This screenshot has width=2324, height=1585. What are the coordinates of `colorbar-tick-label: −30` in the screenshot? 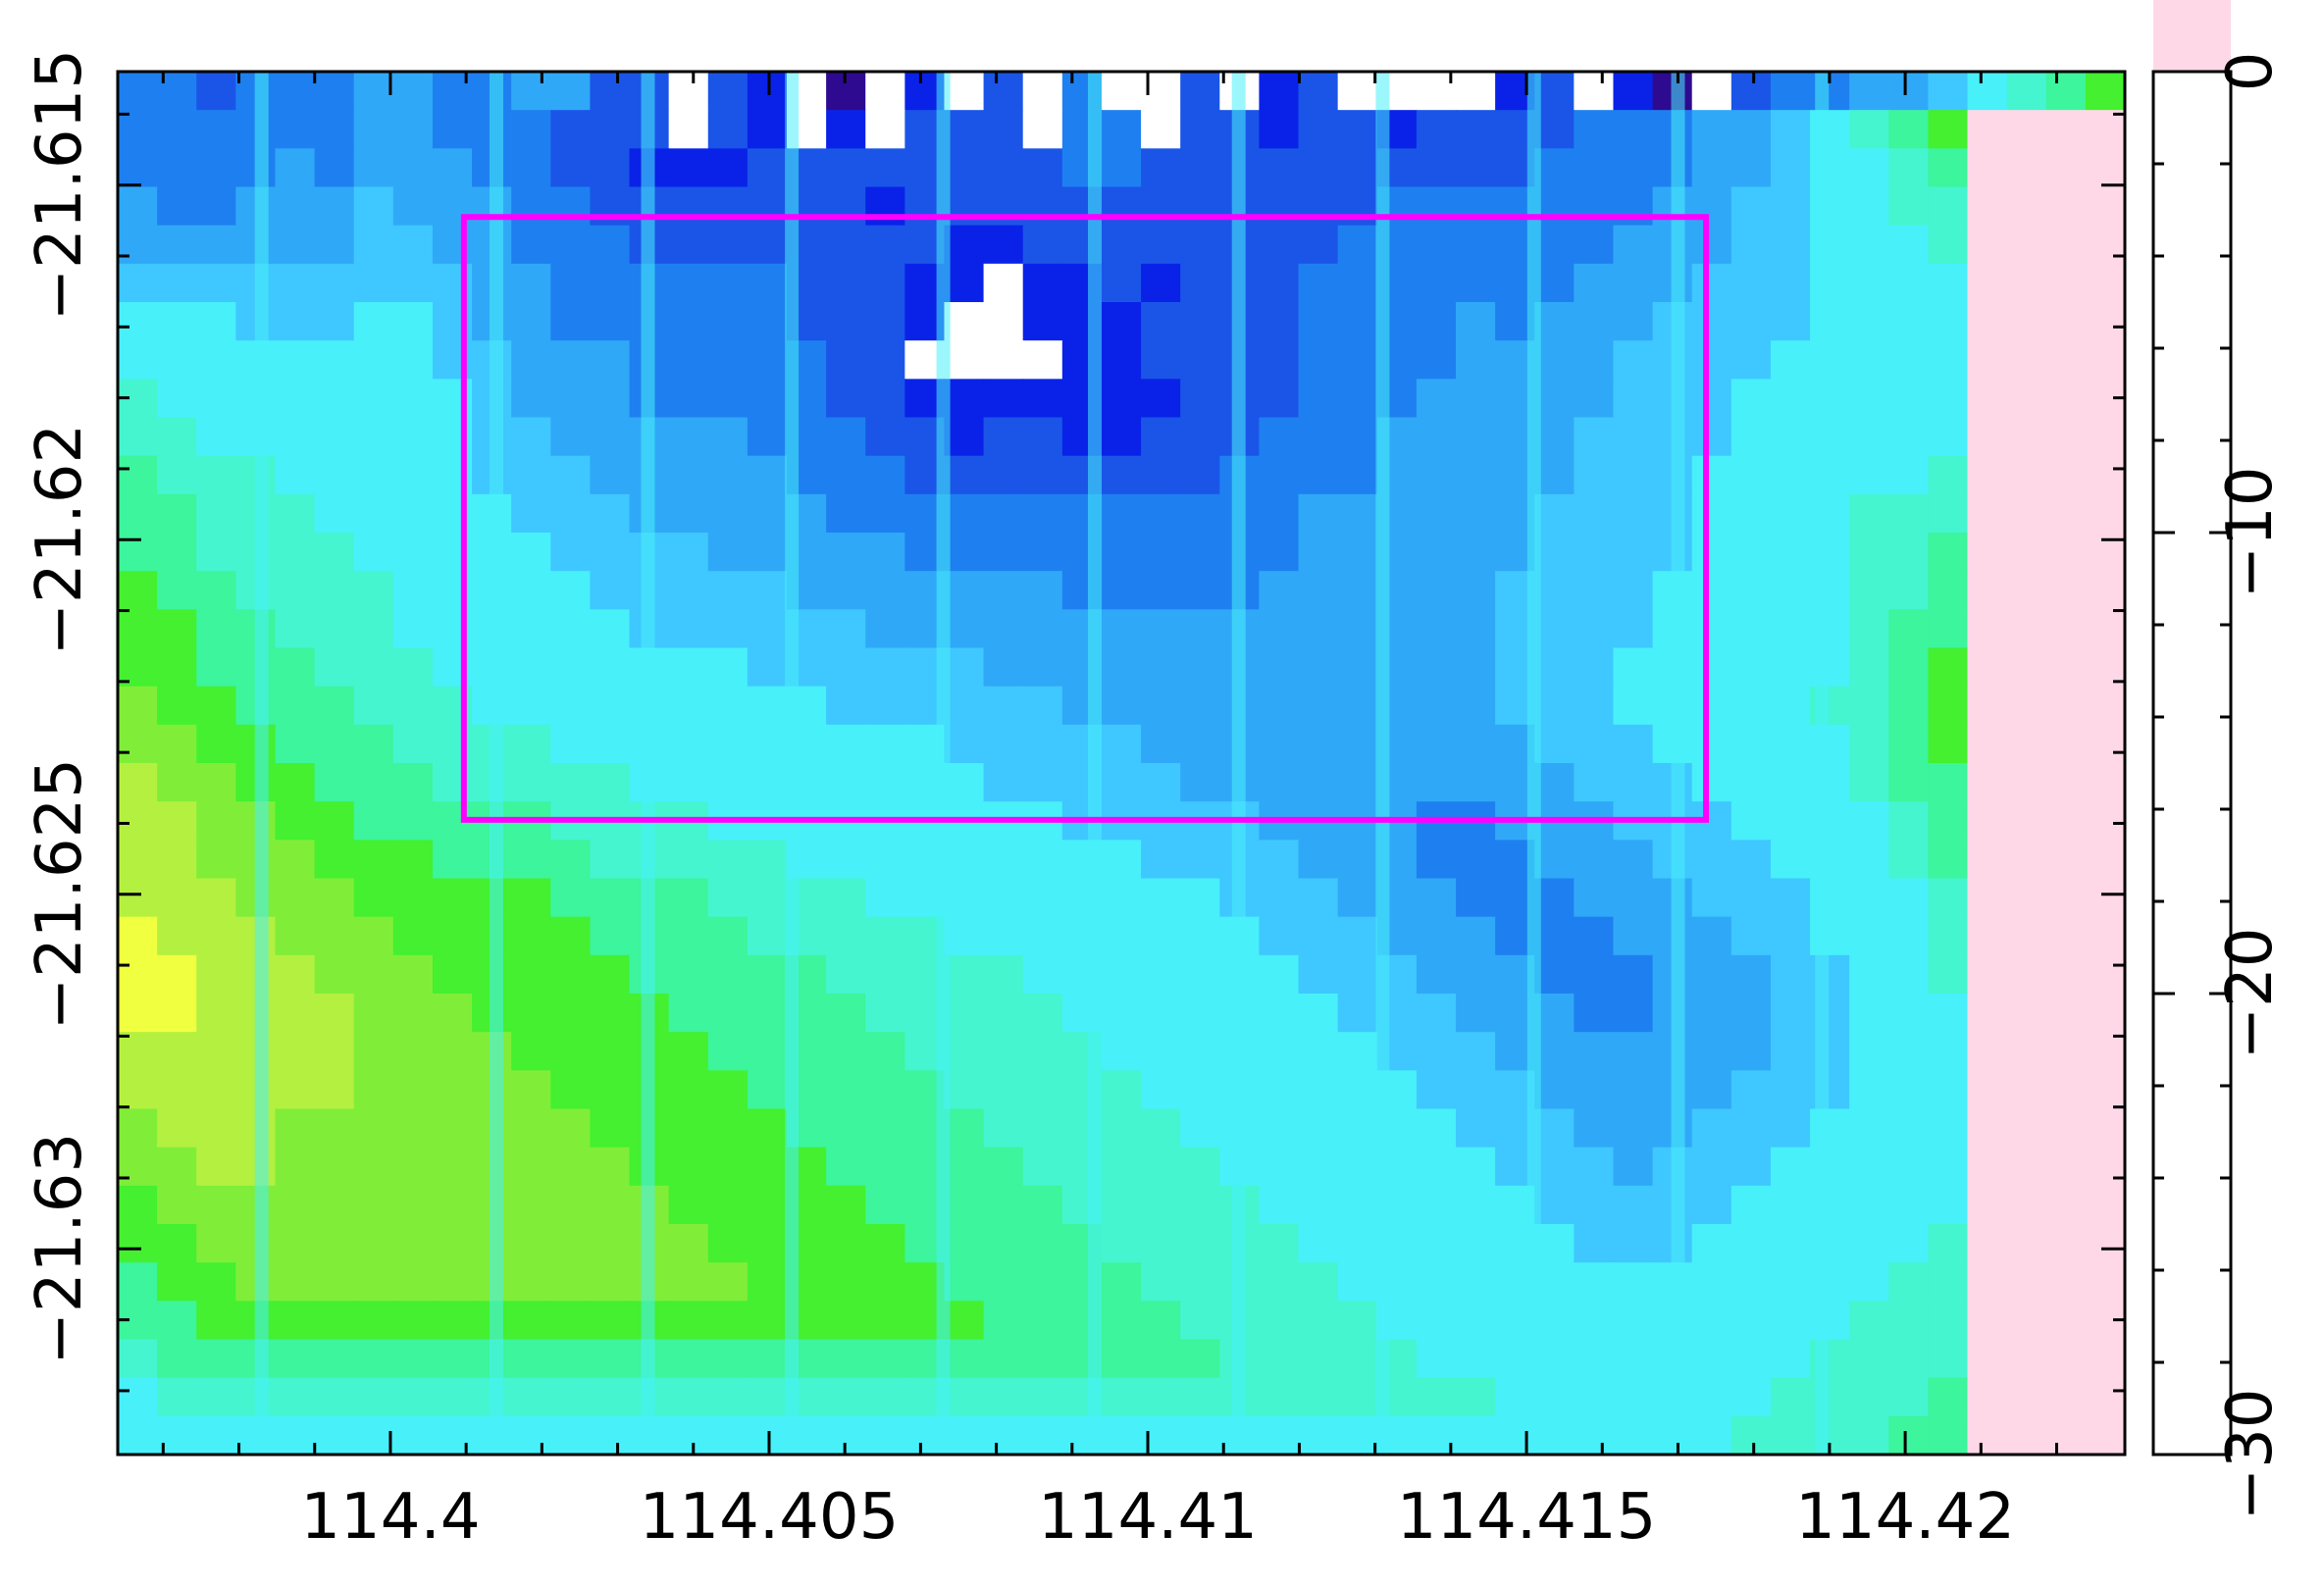 It's located at (2250, 1454).